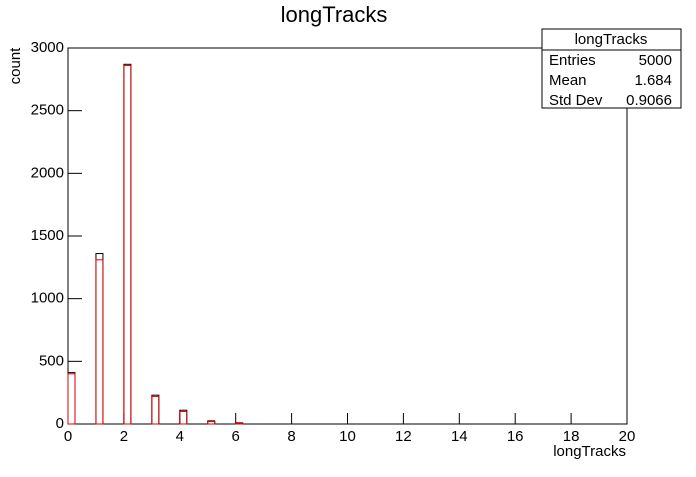 This screenshot has height=477, width=696. What do you see at coordinates (124, 436) in the screenshot?
I see `x-tick-label: 2` at bounding box center [124, 436].